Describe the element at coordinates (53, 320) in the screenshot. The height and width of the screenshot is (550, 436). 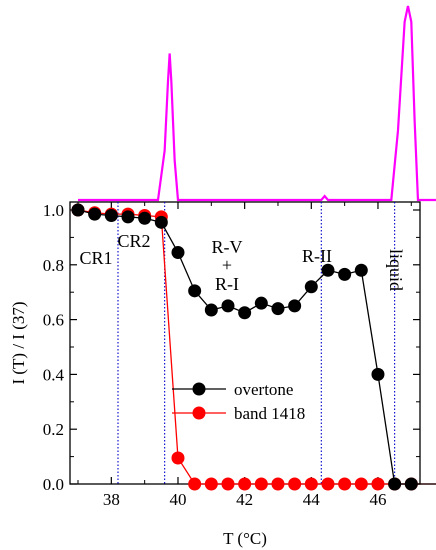
I see `y-tick-label: 0.6` at that location.